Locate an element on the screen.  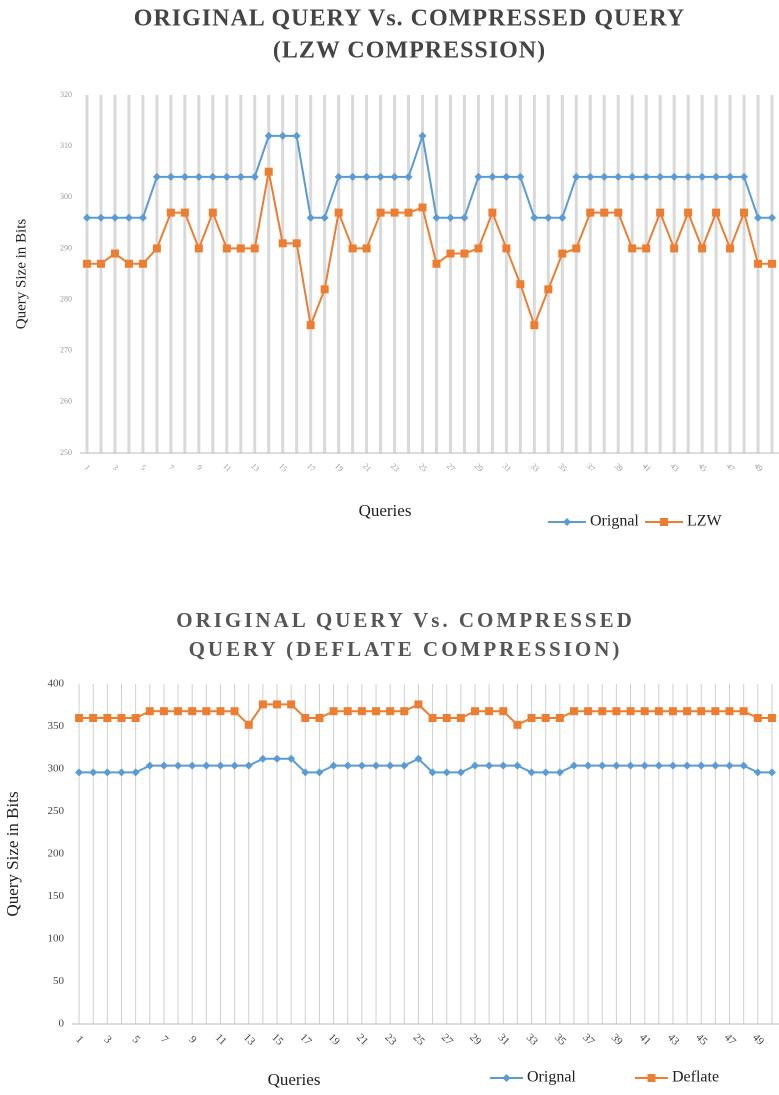
x-tick-label: 9 is located at coordinates (199, 467).